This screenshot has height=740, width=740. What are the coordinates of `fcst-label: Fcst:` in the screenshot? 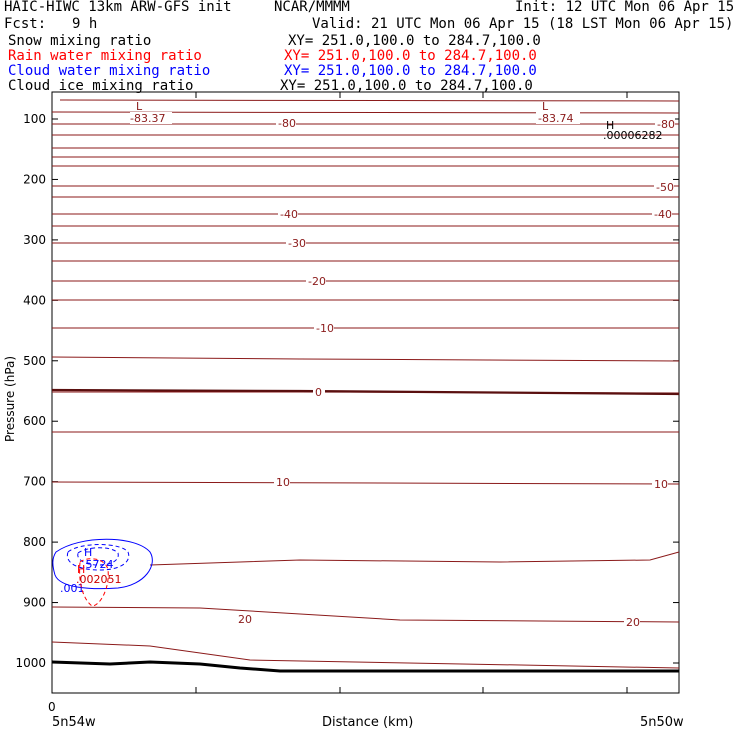 It's located at (25, 24).